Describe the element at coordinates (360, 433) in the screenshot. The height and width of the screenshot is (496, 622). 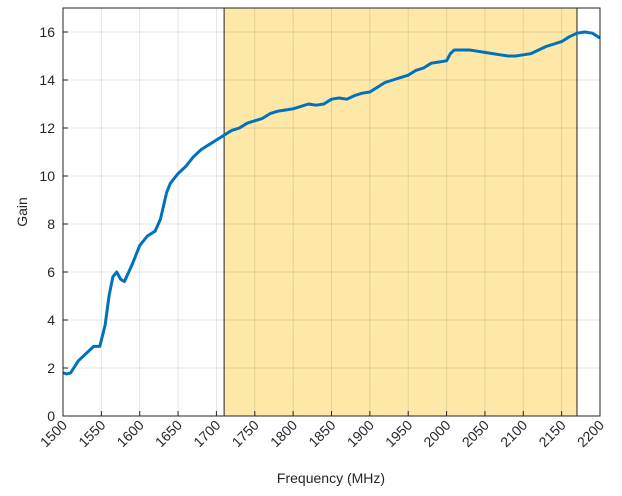
I see `x-tick-label: 1900` at that location.